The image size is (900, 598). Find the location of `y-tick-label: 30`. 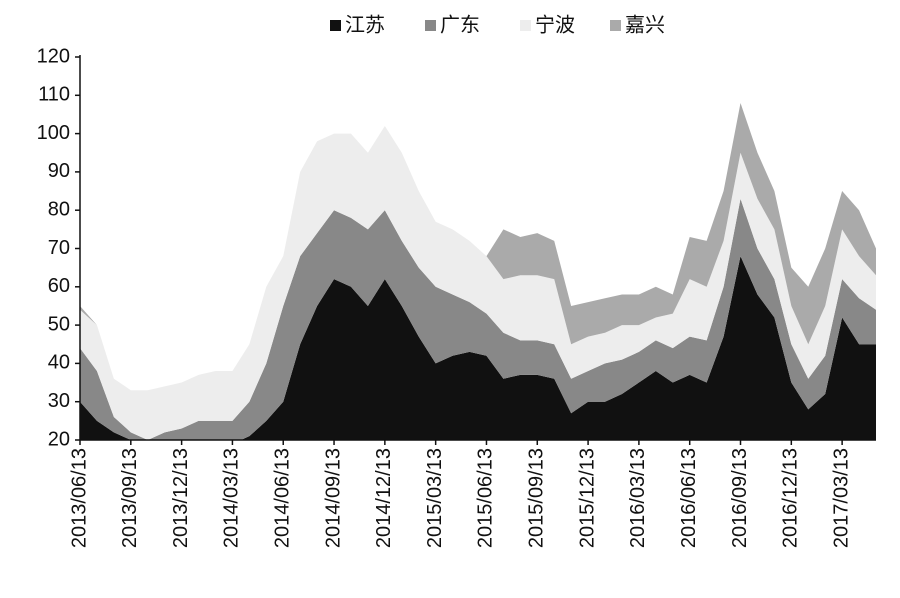

y-tick-label: 30 is located at coordinates (59, 401).